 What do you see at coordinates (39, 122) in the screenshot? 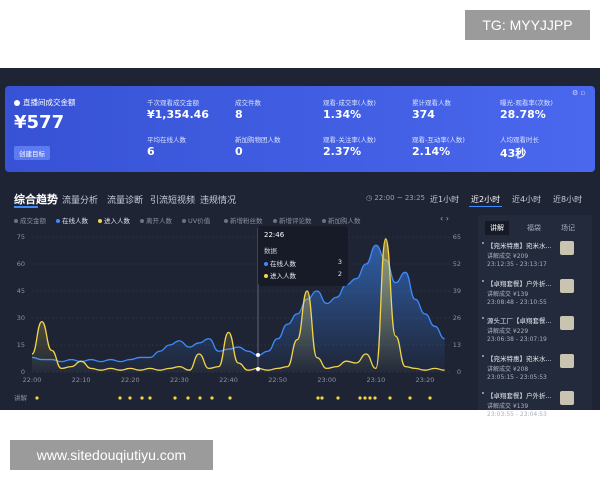
I see `main-value: ¥577` at bounding box center [39, 122].